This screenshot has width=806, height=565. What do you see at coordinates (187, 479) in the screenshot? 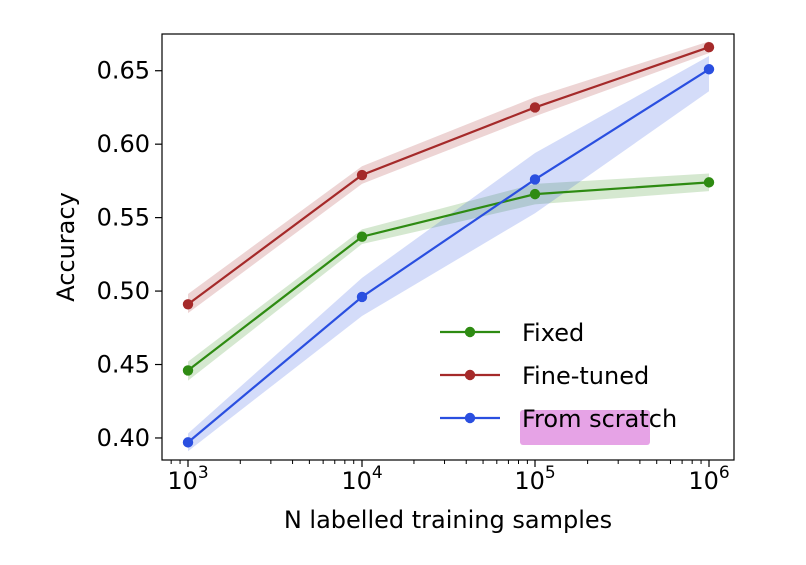
I see `x-tick-label: 10³` at bounding box center [187, 479].